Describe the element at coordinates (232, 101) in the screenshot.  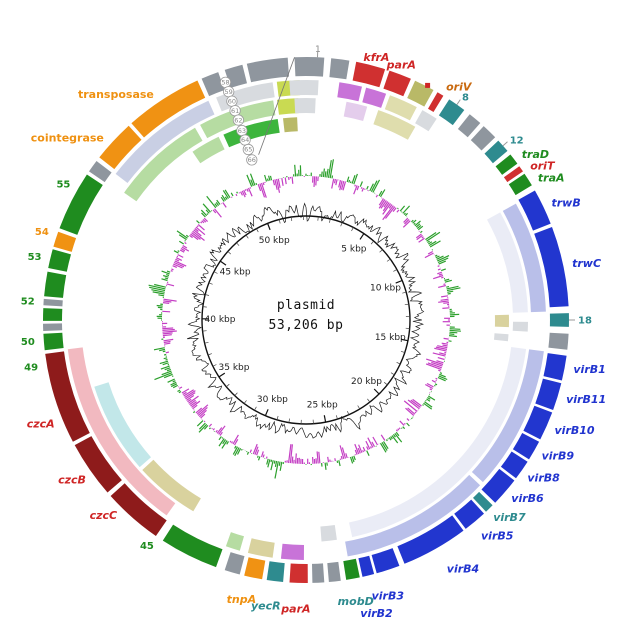
I see `orf-marker-number: 60` at that location.